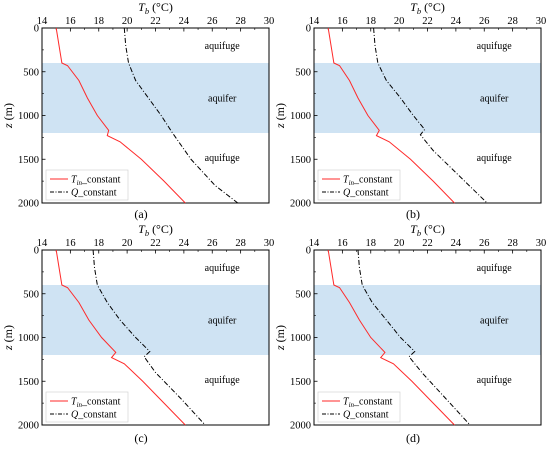 Image resolution: width=550 pixels, height=449 pixels. I want to click on panel-label: (c), so click(140, 438).